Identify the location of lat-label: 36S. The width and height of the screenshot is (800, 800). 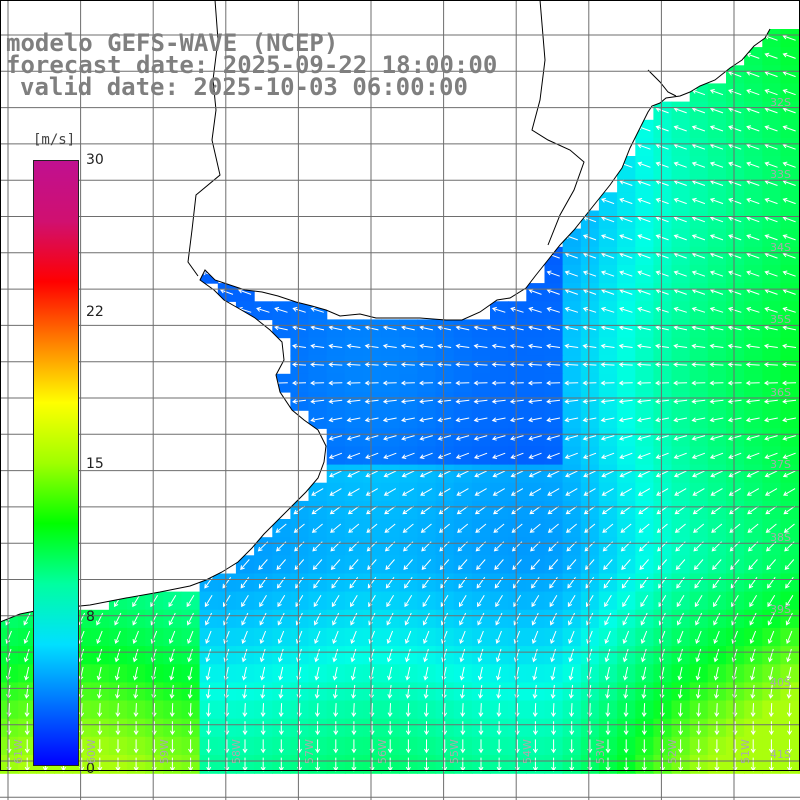
(780, 392).